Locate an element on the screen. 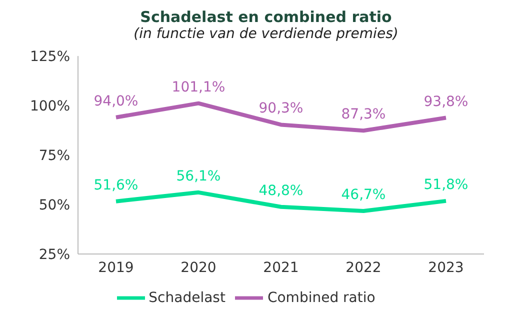 The height and width of the screenshot is (329, 532). x-tick-label: 2020 is located at coordinates (198, 268).